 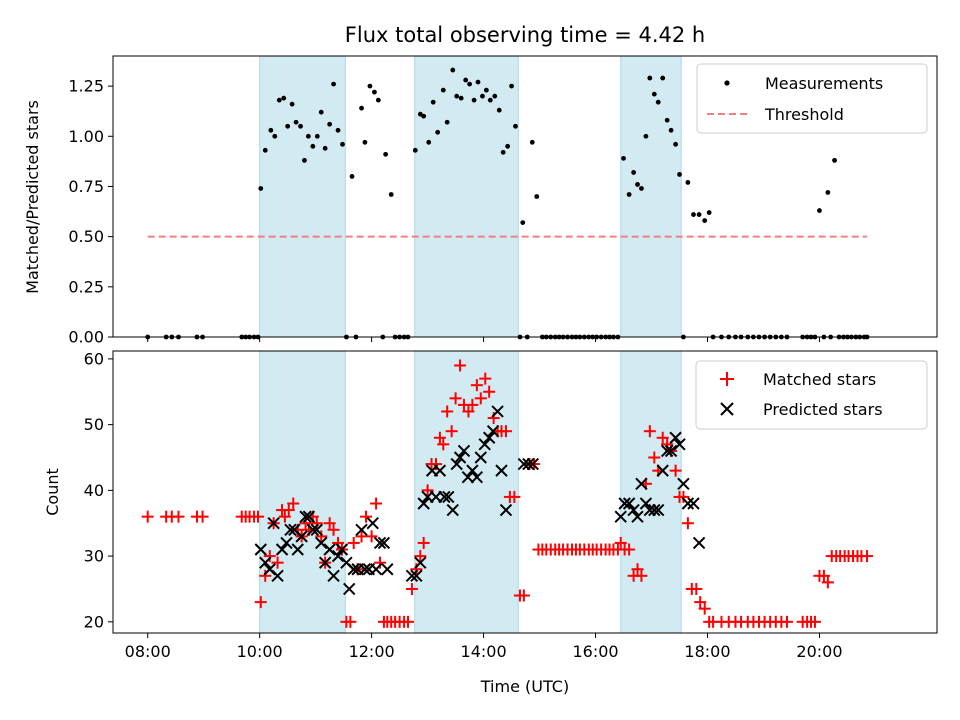 What do you see at coordinates (94, 556) in the screenshot?
I see `bottom-ytick-label-1: 30` at bounding box center [94, 556].